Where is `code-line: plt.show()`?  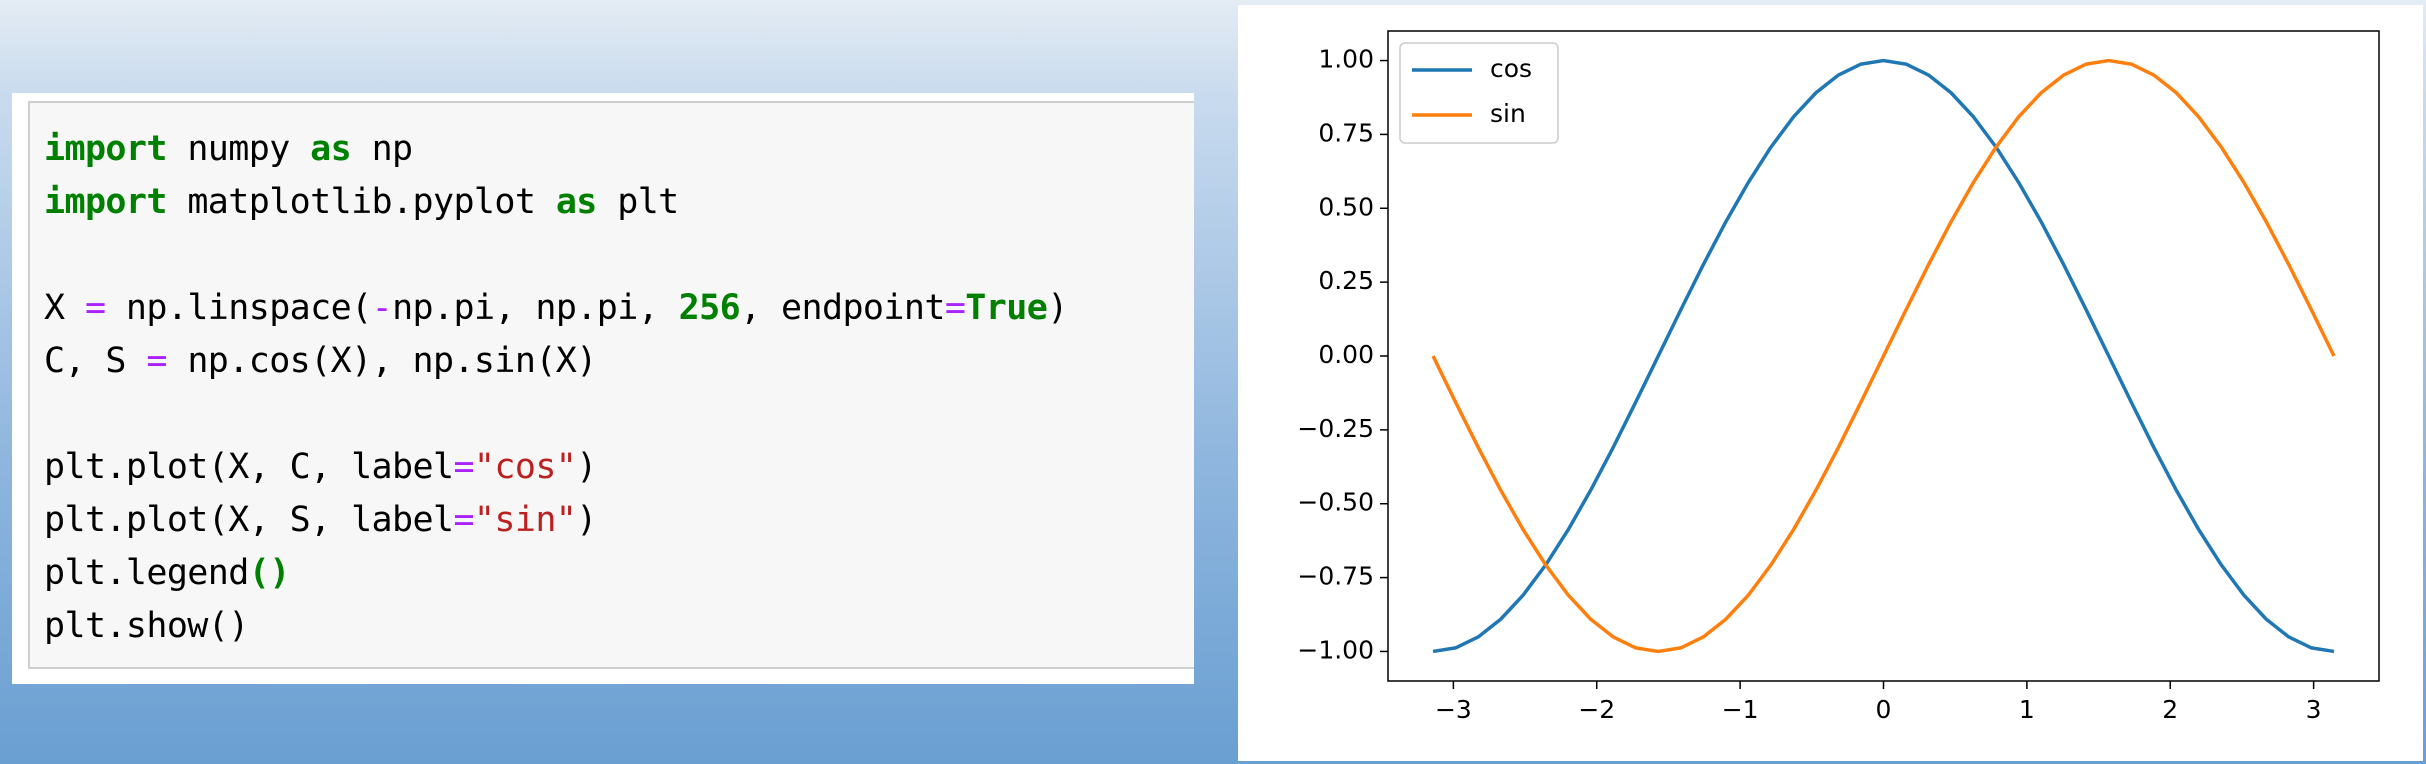 code-line: plt.show() is located at coordinates (619, 626).